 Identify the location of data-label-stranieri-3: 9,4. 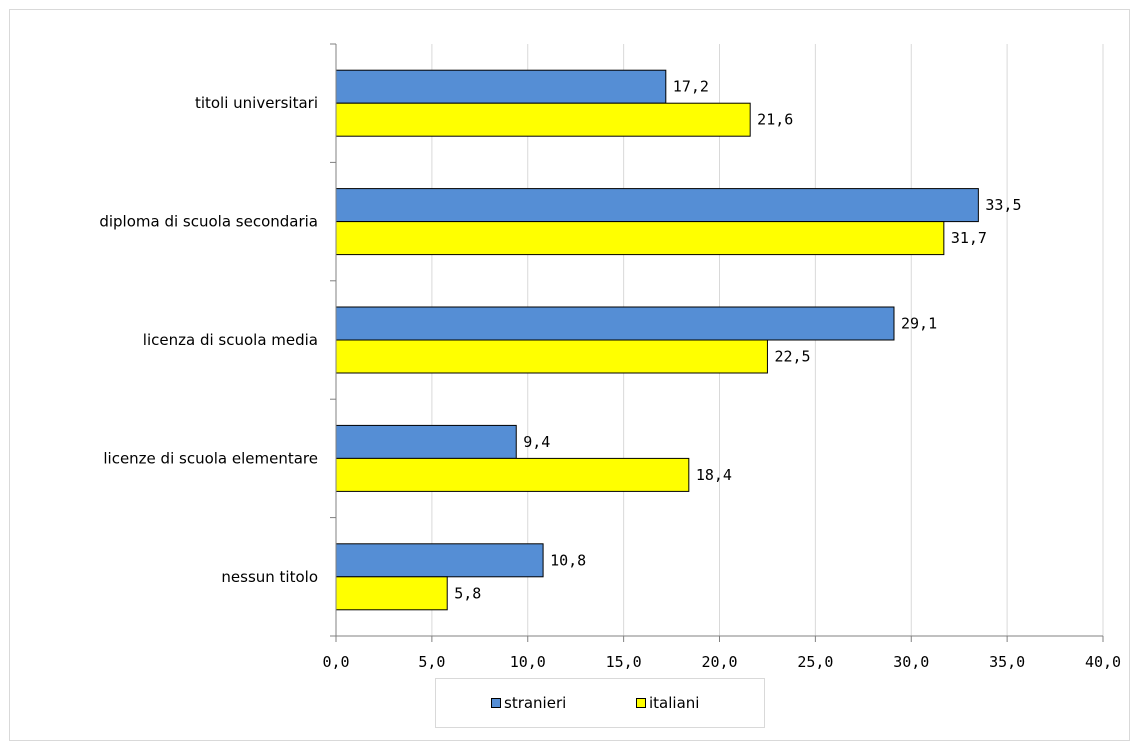
(536, 442).